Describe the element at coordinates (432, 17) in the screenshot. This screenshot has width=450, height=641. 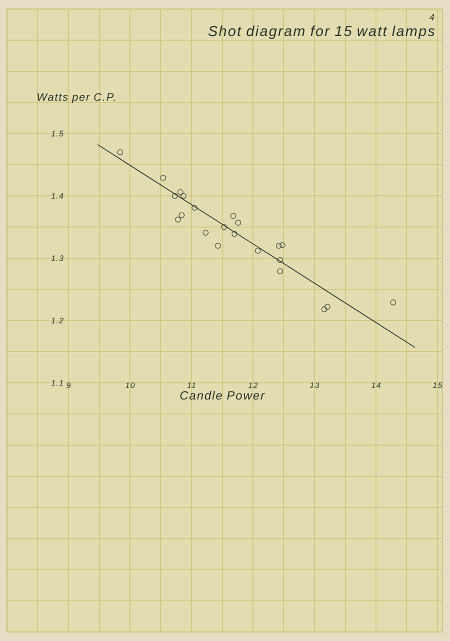
I see `annotation: 4` at that location.